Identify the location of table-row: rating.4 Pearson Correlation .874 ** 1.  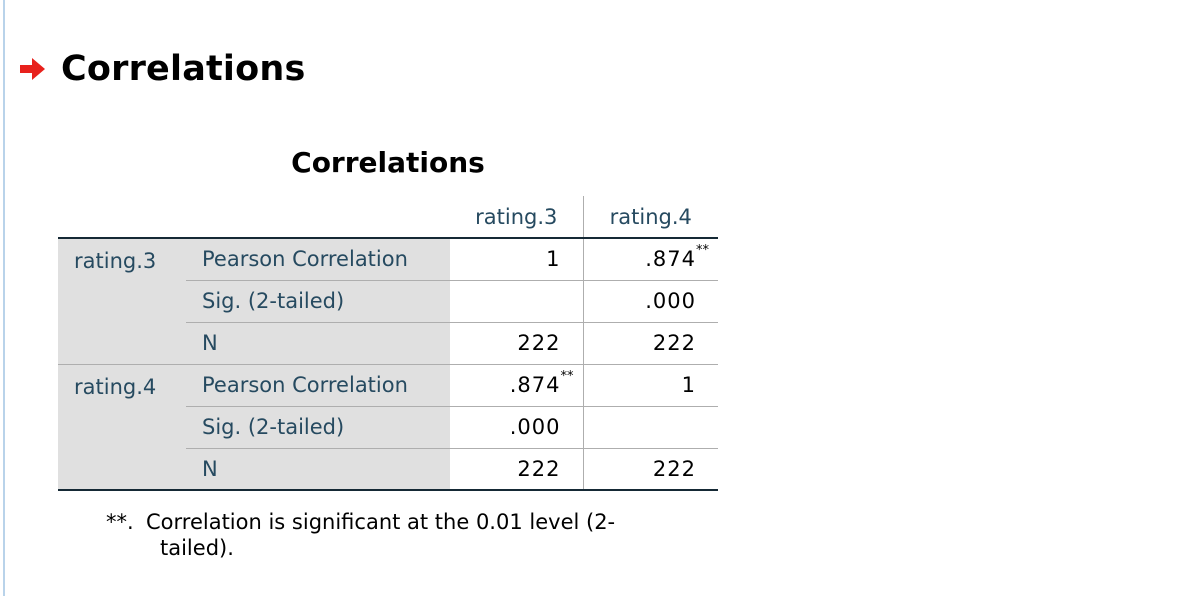
(388, 427).